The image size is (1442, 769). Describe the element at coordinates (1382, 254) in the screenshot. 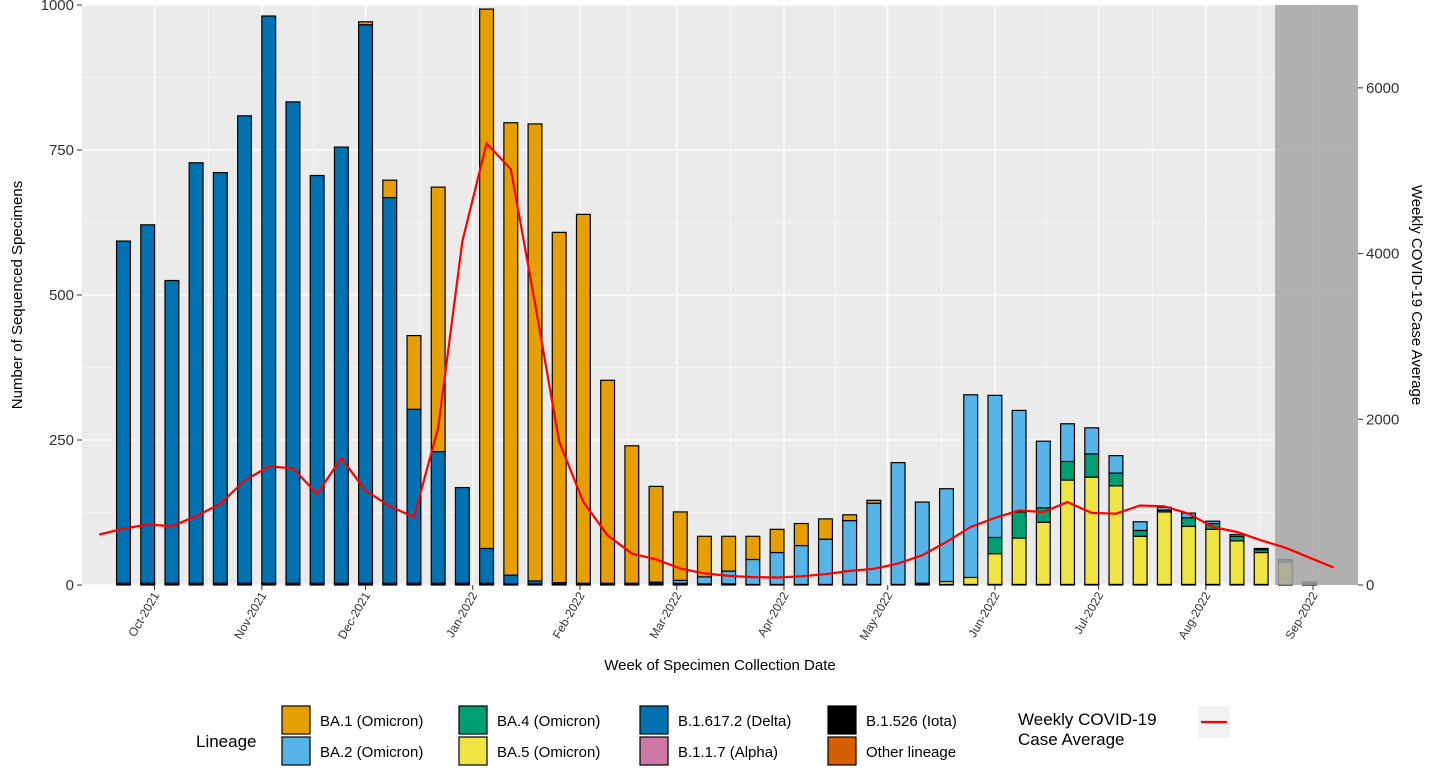

I see `y2-tick-label: 4000` at that location.